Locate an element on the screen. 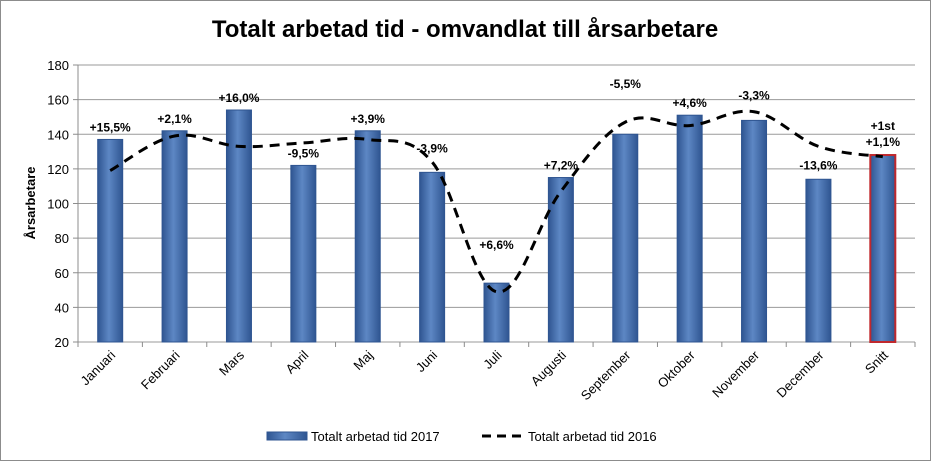 This screenshot has height=461, width=931. data-label-april: -9,5% is located at coordinates (304, 153).